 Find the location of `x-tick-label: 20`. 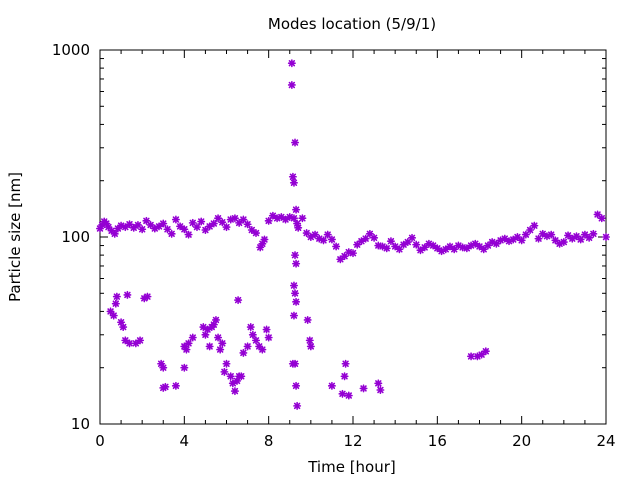

x-tick-label: 20 is located at coordinates (521, 441).